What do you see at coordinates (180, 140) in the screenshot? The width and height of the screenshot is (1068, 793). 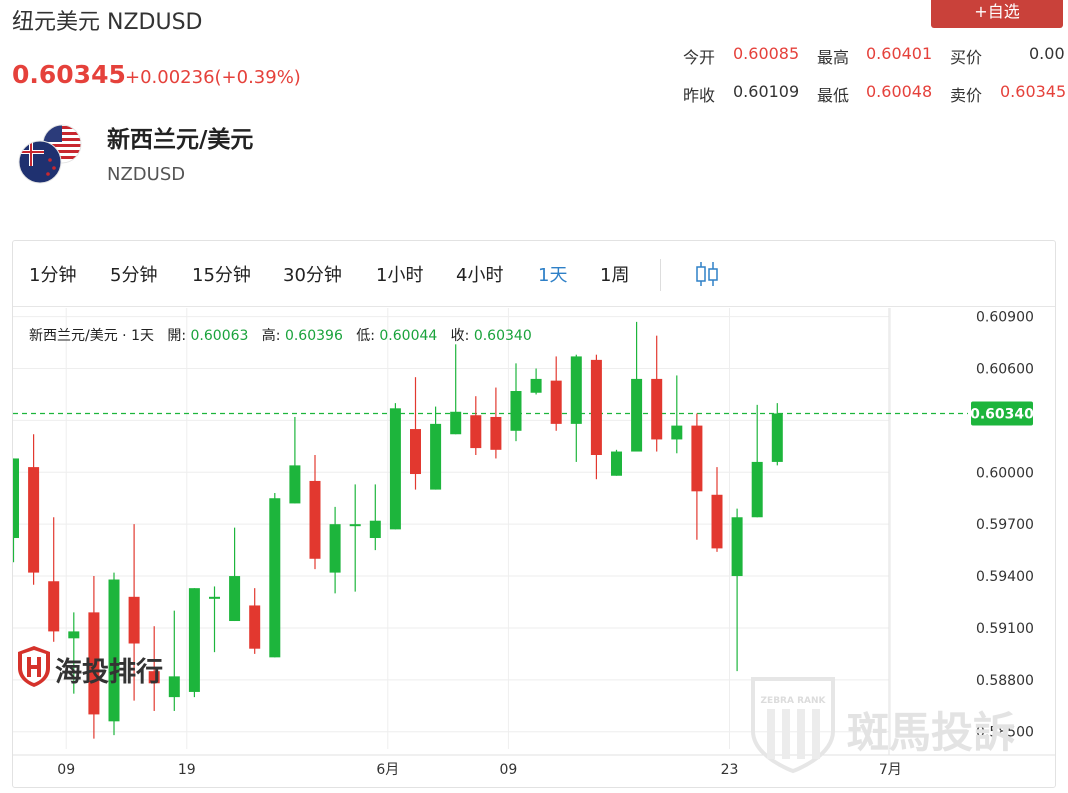 I see `instrument-name: 新西兰元/美元` at bounding box center [180, 140].